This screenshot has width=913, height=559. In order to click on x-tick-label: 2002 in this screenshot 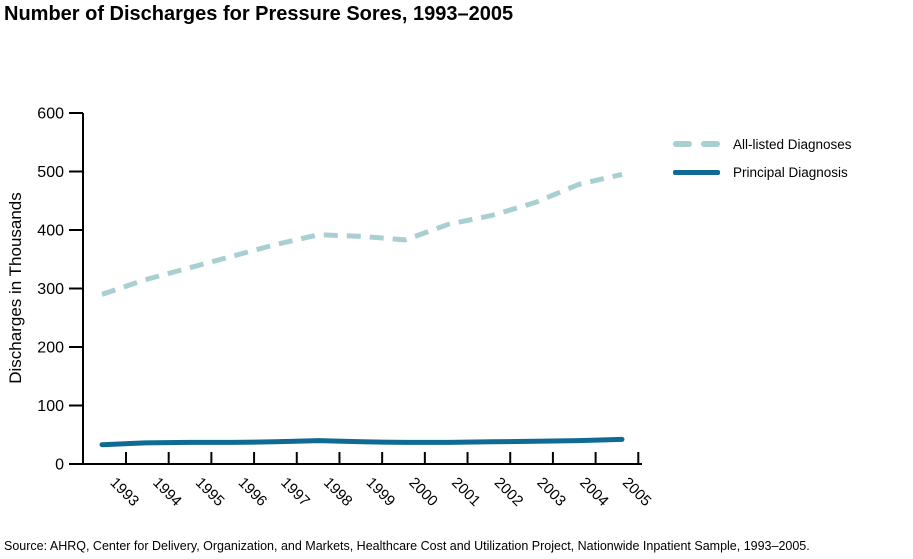, I will do `click(509, 492)`.